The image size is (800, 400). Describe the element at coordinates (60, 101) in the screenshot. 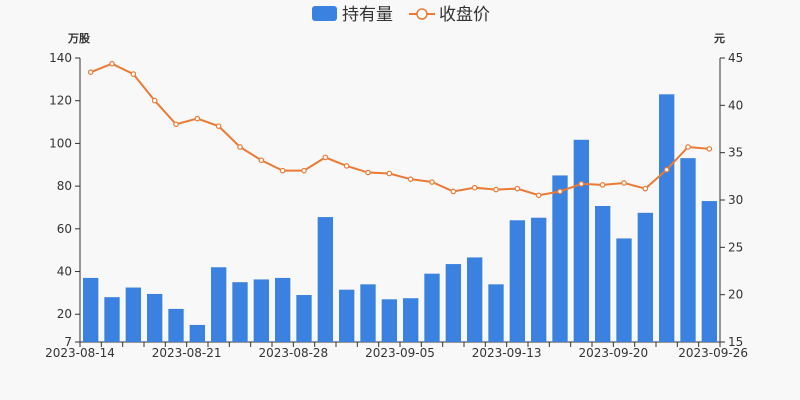

I see `left-tick-label: 120` at that location.